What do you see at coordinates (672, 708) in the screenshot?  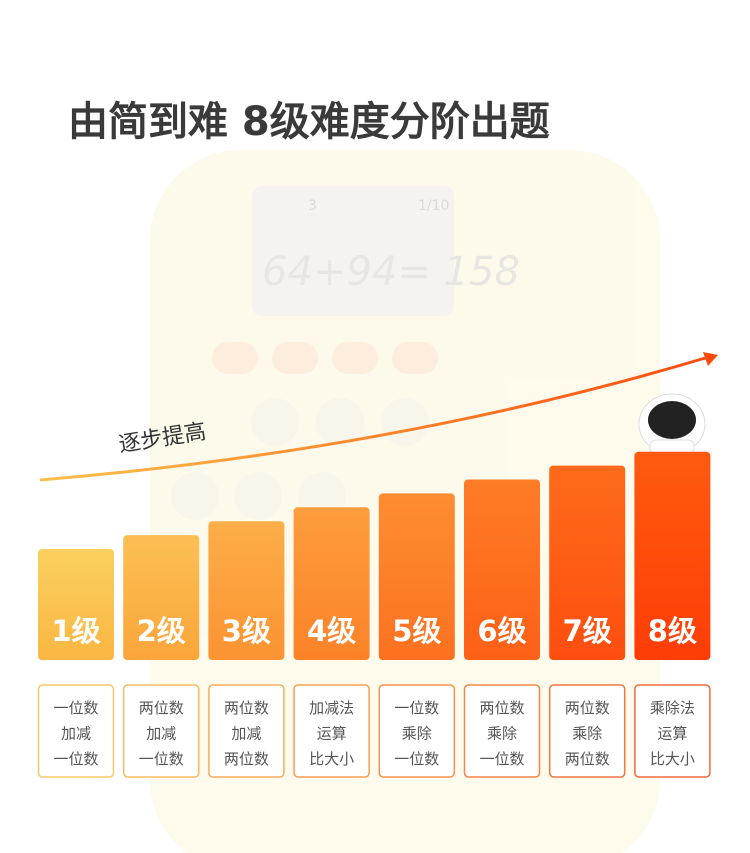 I see `level-desc: 乘除法` at bounding box center [672, 708].